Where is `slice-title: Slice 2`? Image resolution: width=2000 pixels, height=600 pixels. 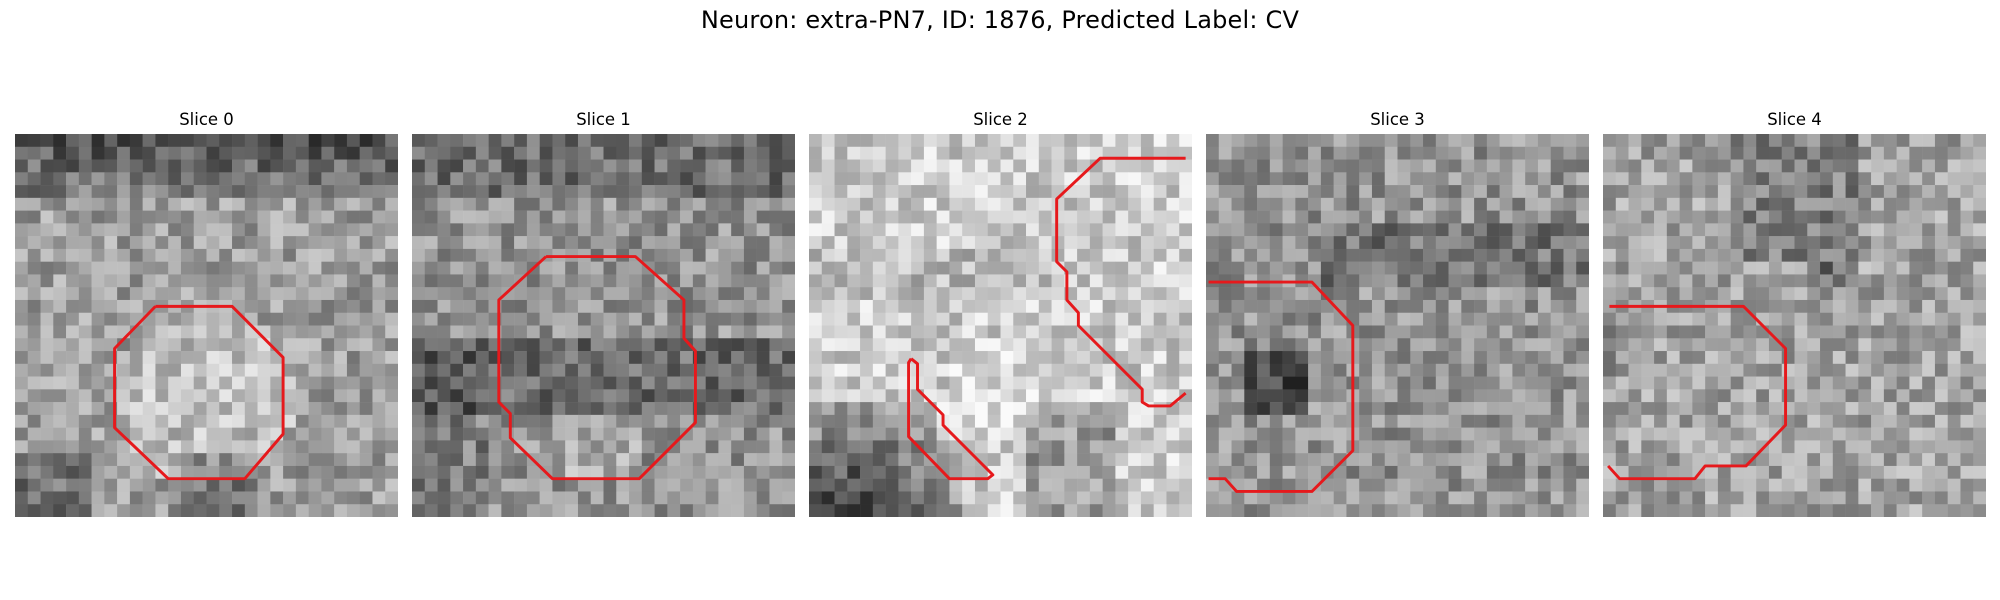
slice-title: Slice 2 is located at coordinates (1000, 119).